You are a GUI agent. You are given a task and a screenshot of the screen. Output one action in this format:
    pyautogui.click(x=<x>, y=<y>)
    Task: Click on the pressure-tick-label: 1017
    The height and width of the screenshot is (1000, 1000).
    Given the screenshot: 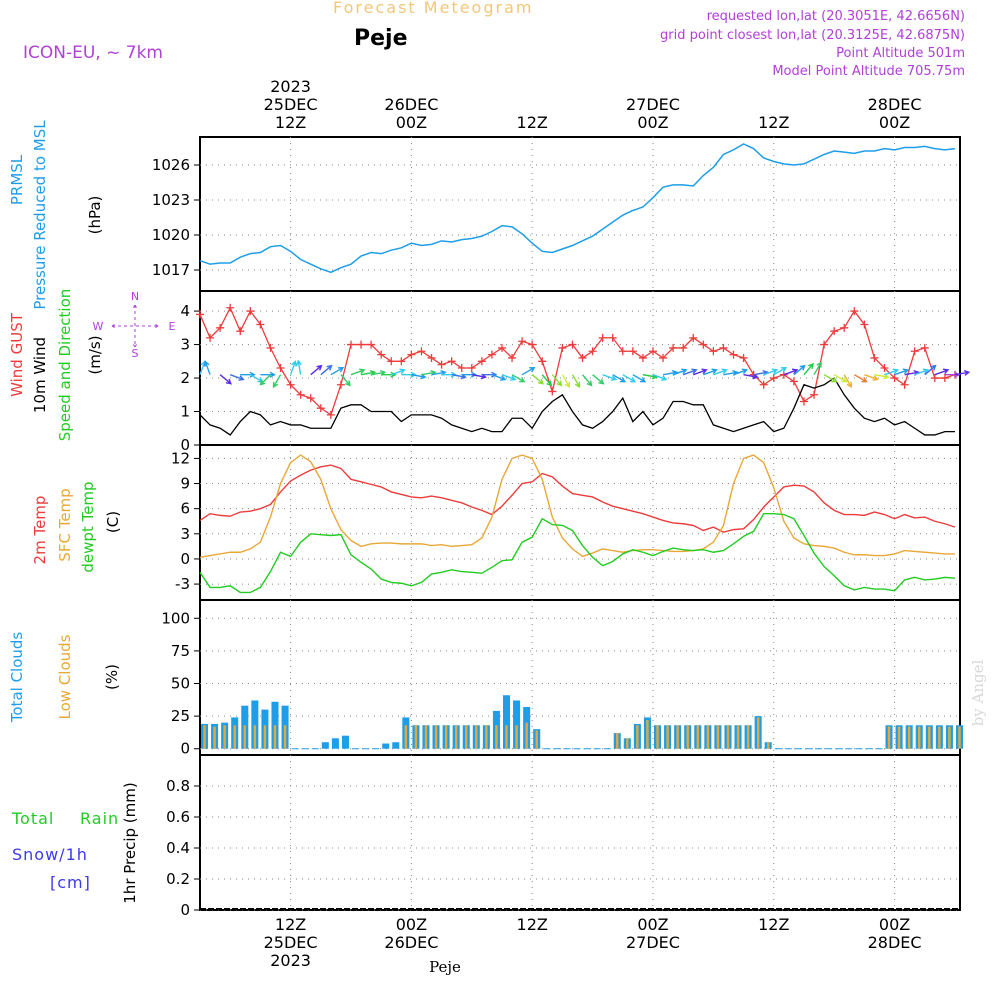 What is the action you would take?
    pyautogui.click(x=171, y=270)
    